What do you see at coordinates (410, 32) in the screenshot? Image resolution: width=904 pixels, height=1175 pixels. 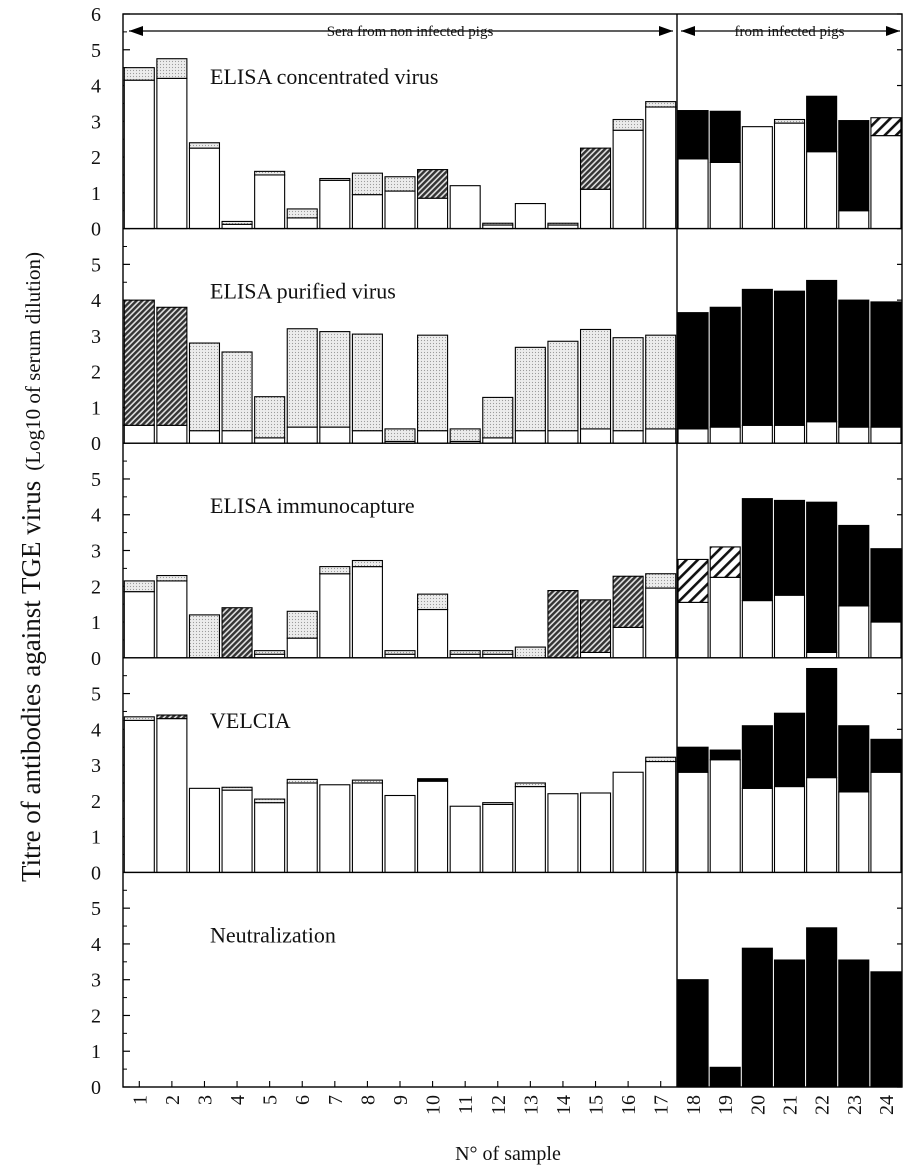 I see `group-label-non-infected: Sera from non infected pigs` at bounding box center [410, 32].